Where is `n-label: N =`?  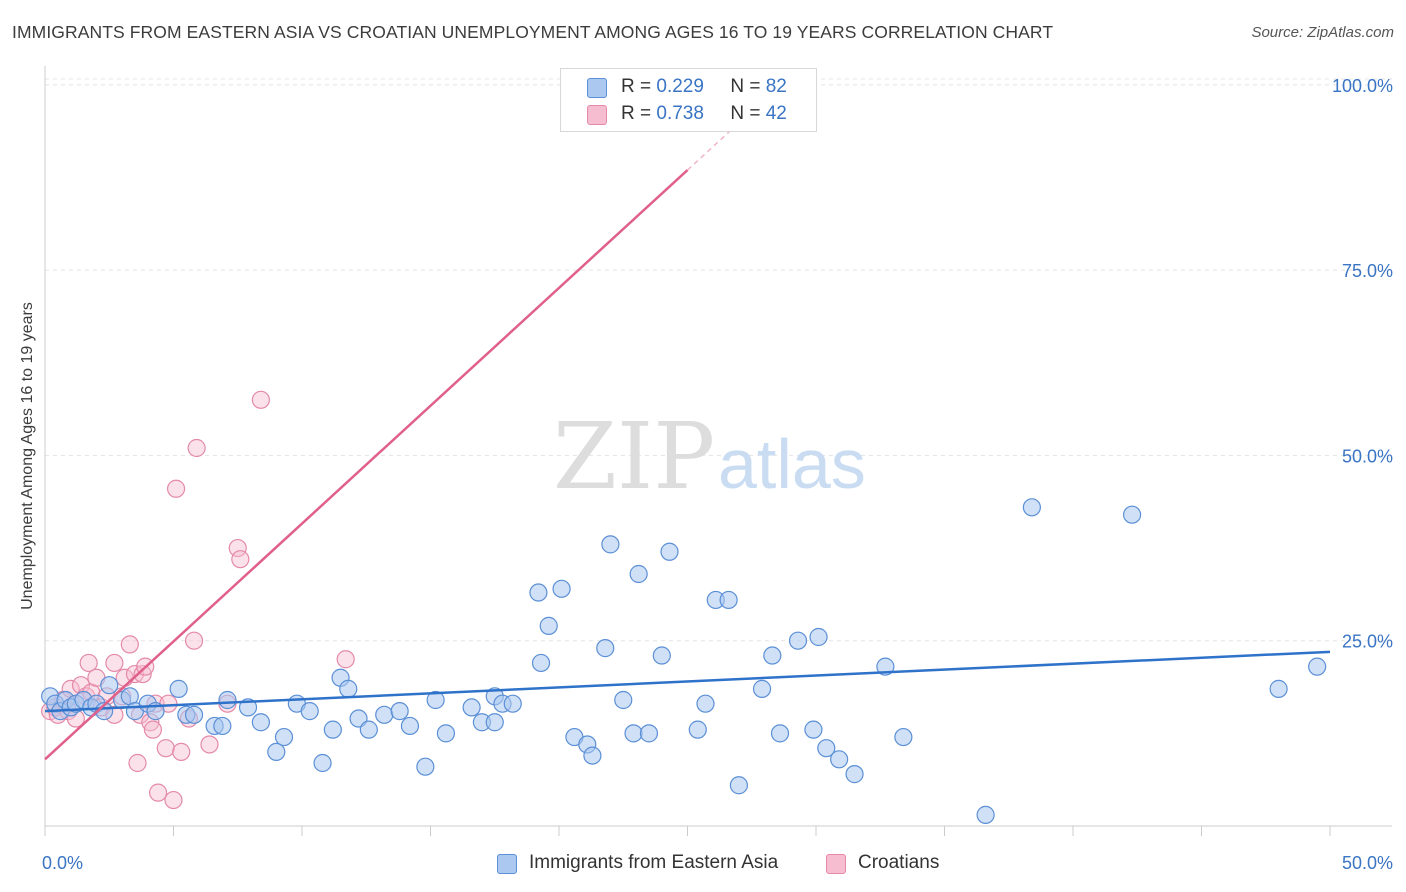
n-label: N = is located at coordinates (745, 86).